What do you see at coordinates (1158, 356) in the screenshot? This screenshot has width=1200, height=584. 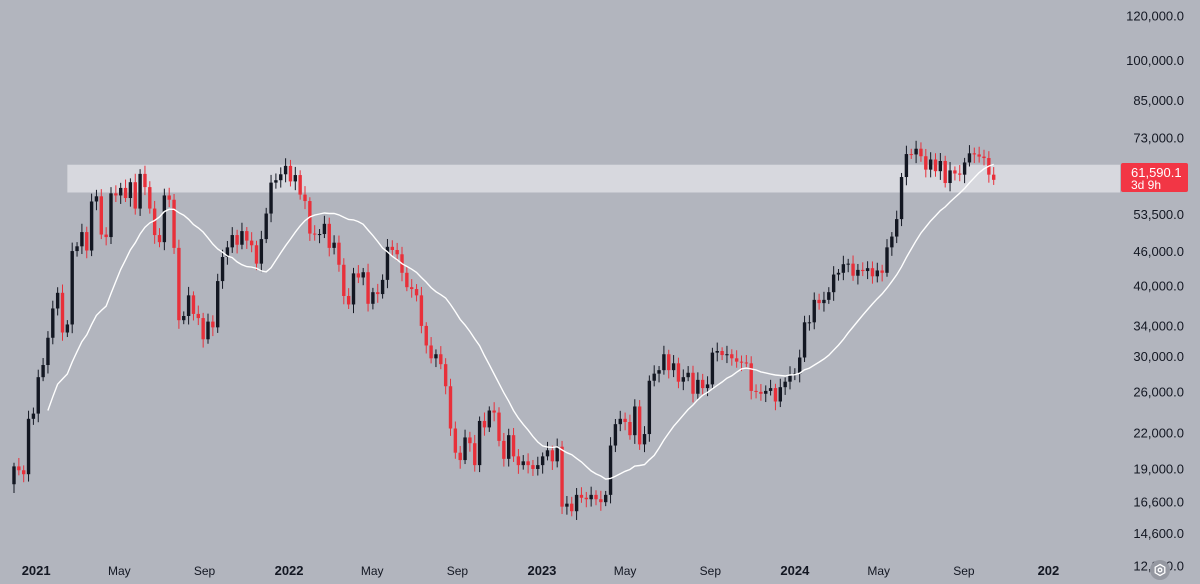 I see `price-axis-label: 30,000.0` at bounding box center [1158, 356].